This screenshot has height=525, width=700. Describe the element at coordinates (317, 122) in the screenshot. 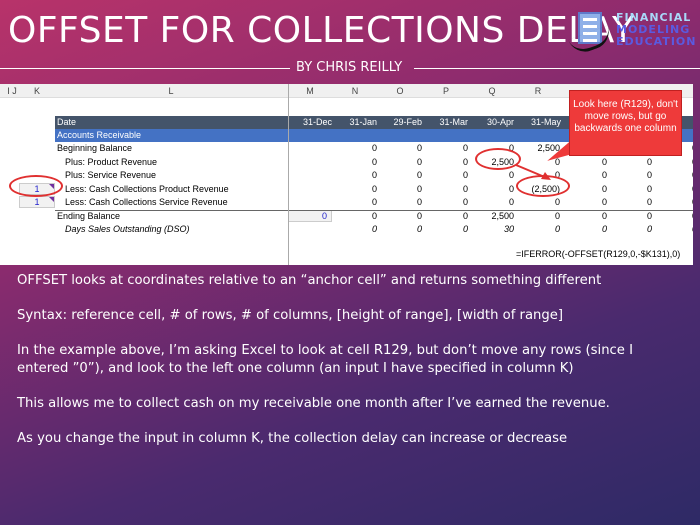

I see `date-cell: 31-Dec` at that location.